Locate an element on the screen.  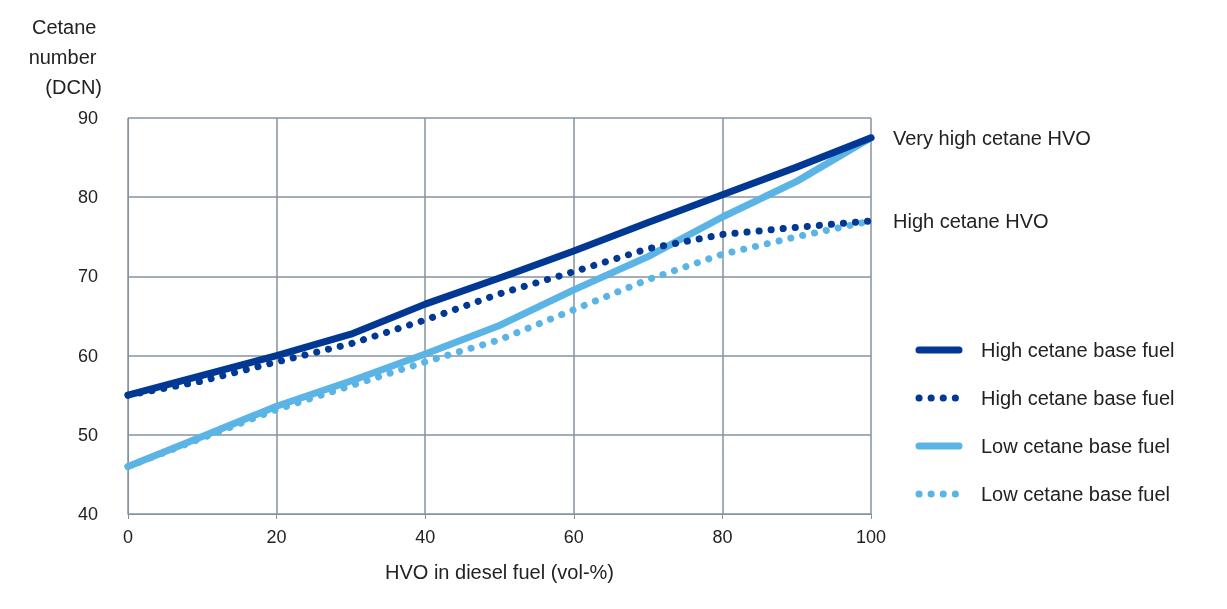
y-tick-label: 80 is located at coordinates (87, 197).